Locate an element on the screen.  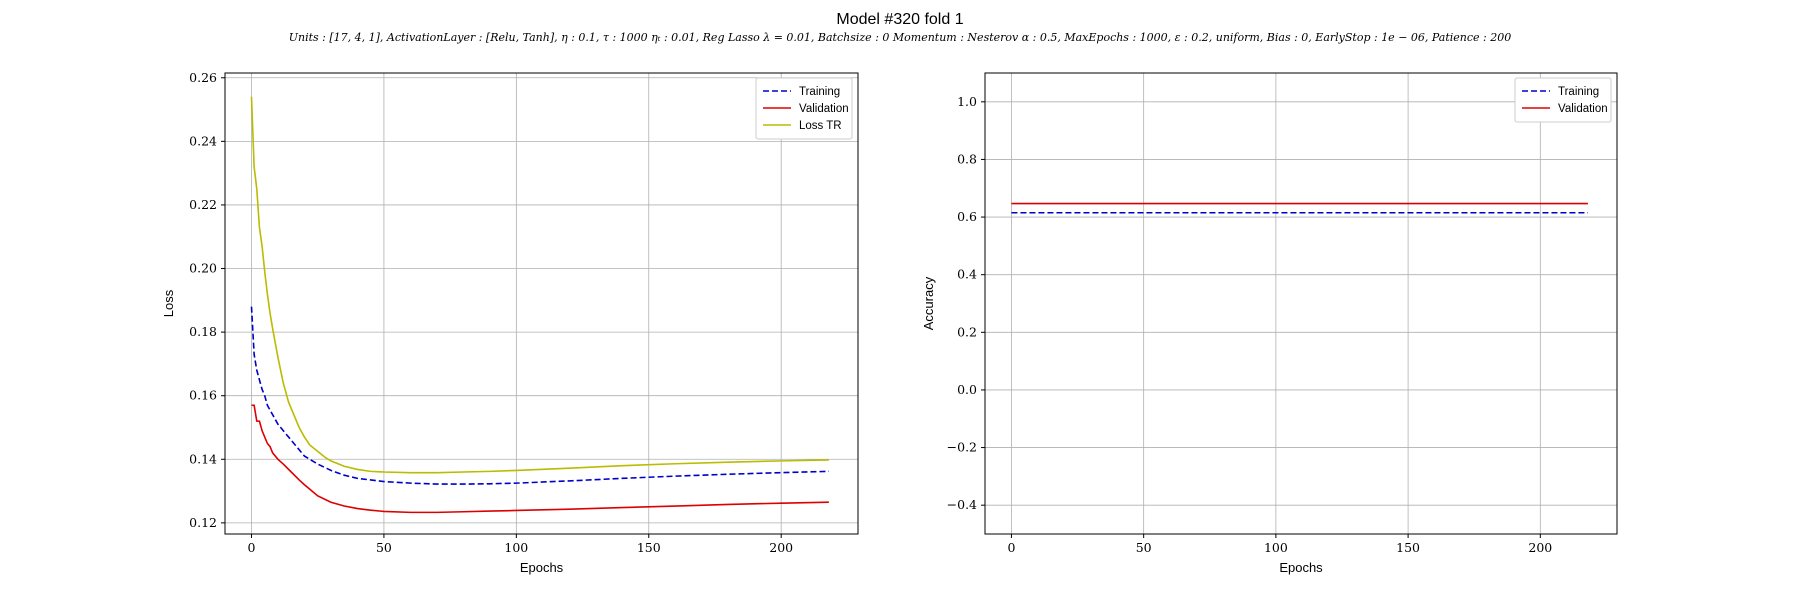
accuracy-legend-box is located at coordinates (1563, 100).